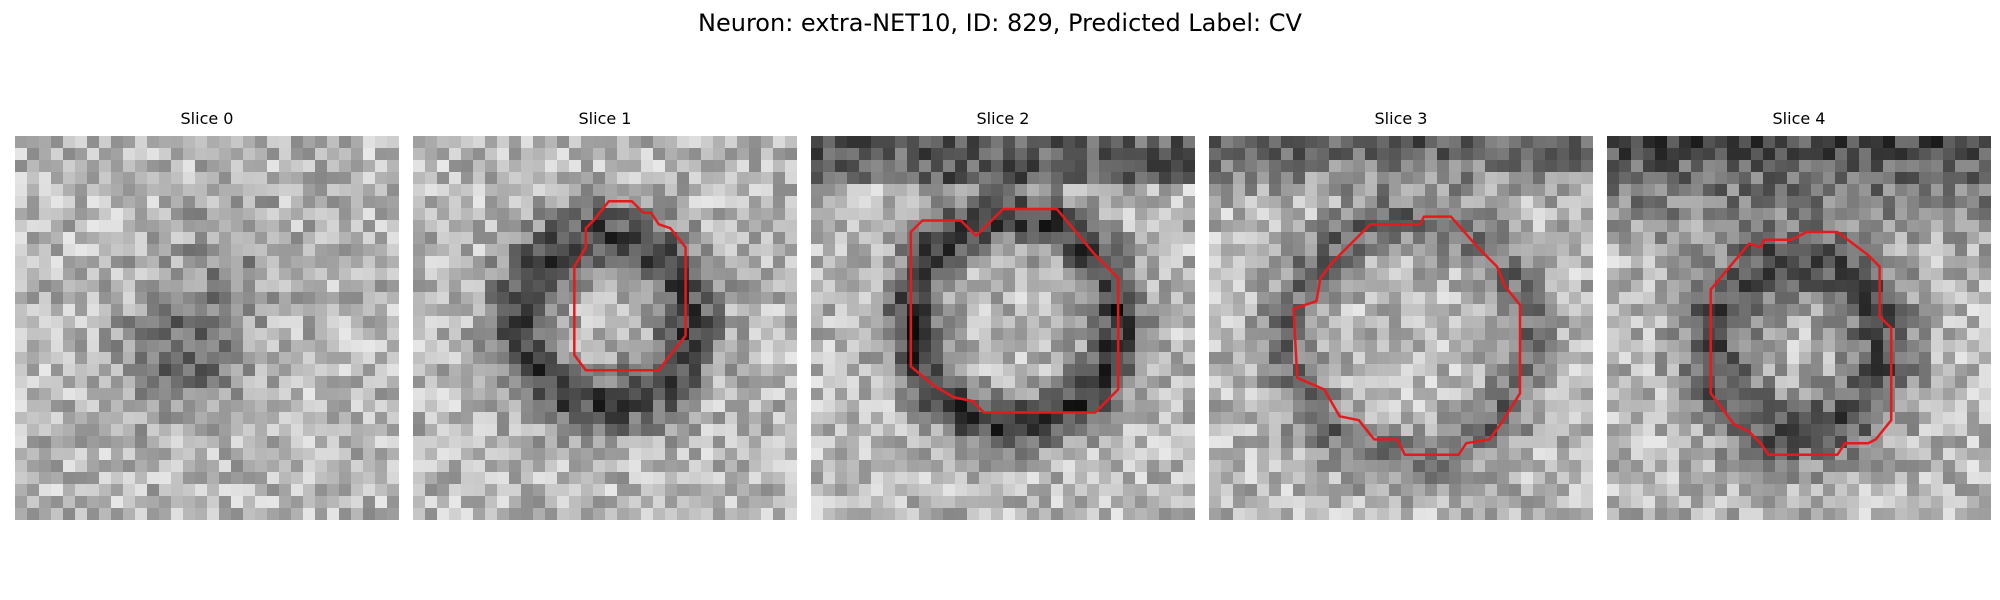 This screenshot has height=600, width=2000. Describe the element at coordinates (1401, 118) in the screenshot. I see `slice-title: Slice 3` at that location.